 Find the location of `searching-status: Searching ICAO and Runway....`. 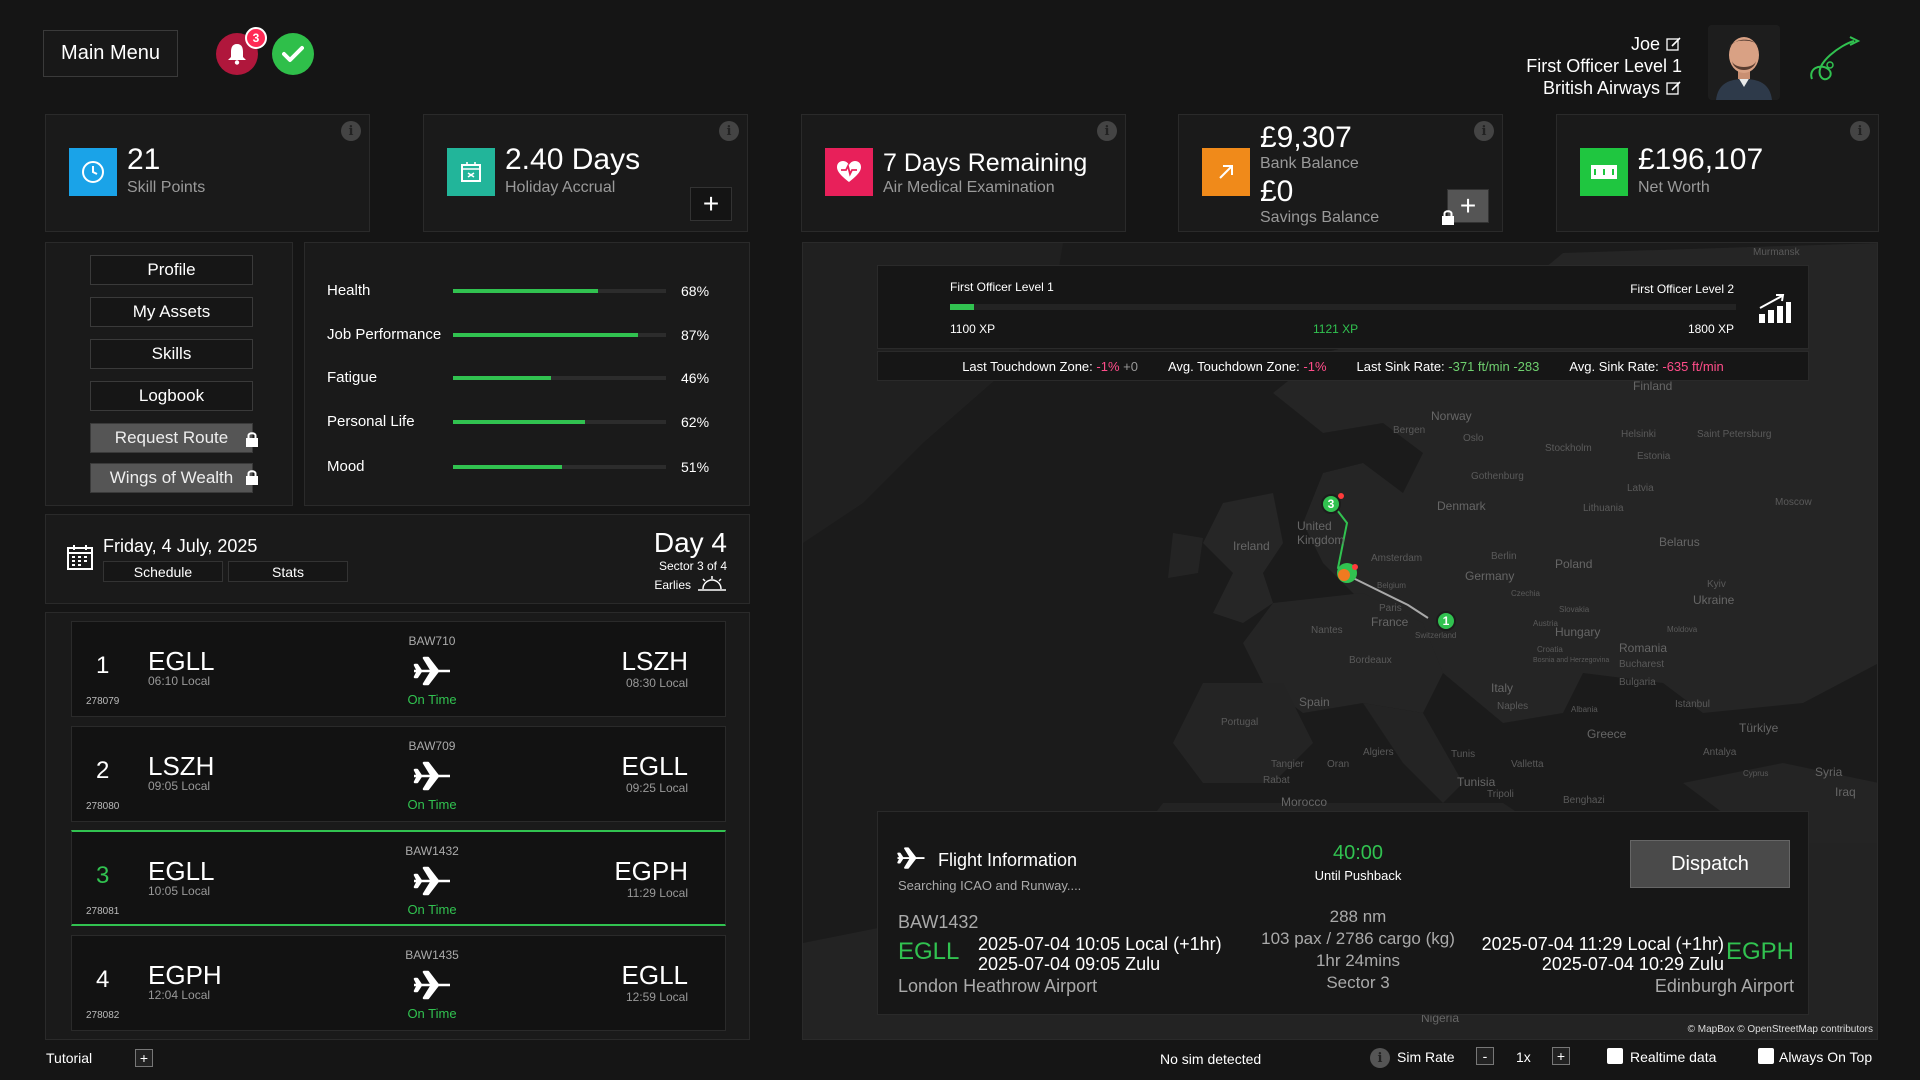

searching-status: Searching ICAO and Runway.... is located at coordinates (990, 885).